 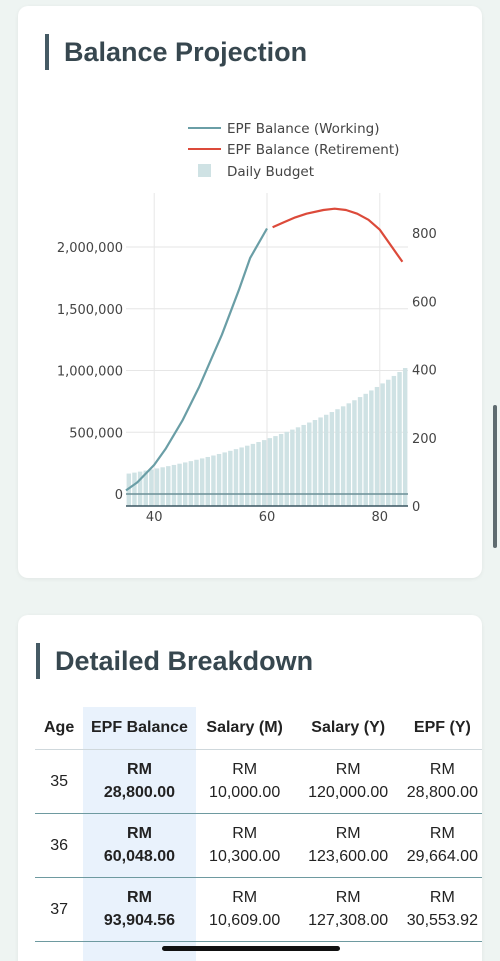 I want to click on cell-epf-balance: RM 93,904.56, so click(x=139, y=909).